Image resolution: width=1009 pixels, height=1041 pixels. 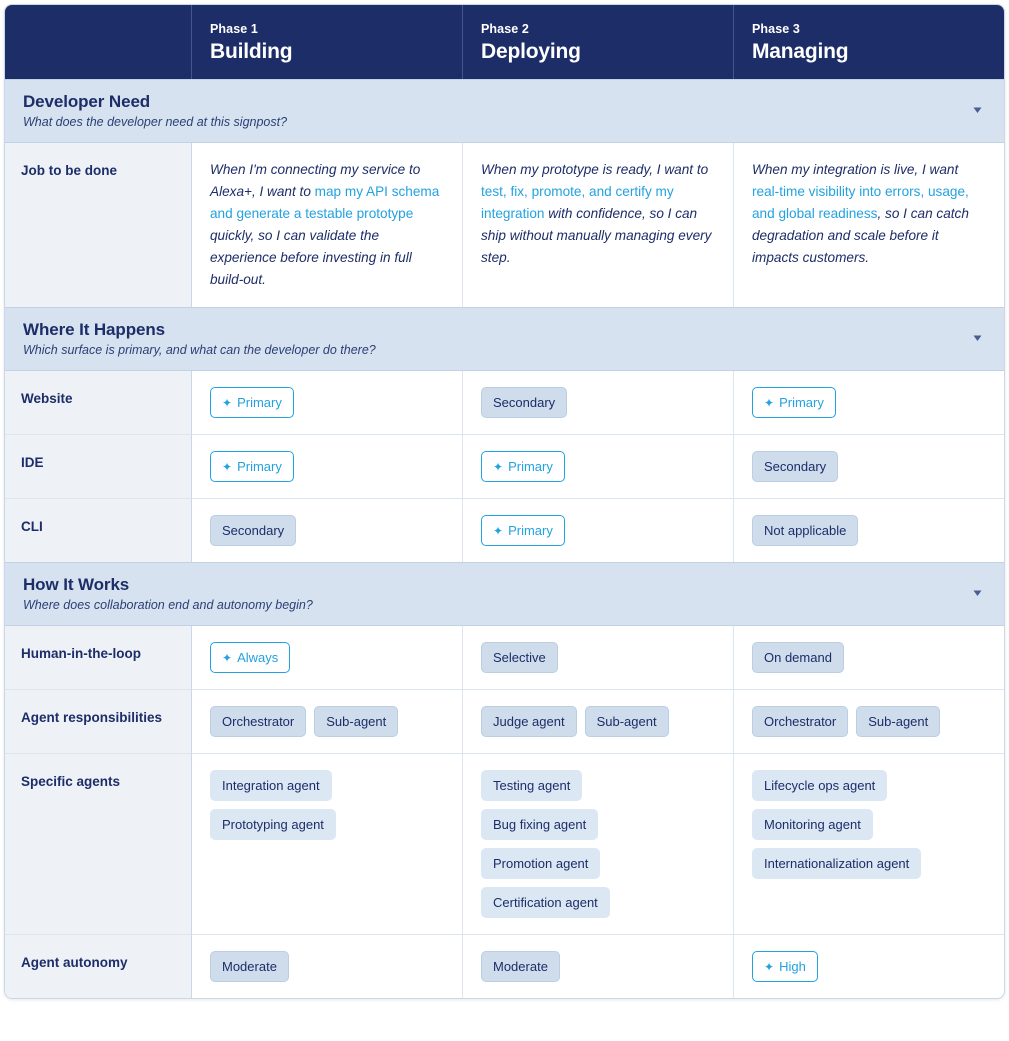 I want to click on cell-phase-2: Secondary, so click(x=598, y=403).